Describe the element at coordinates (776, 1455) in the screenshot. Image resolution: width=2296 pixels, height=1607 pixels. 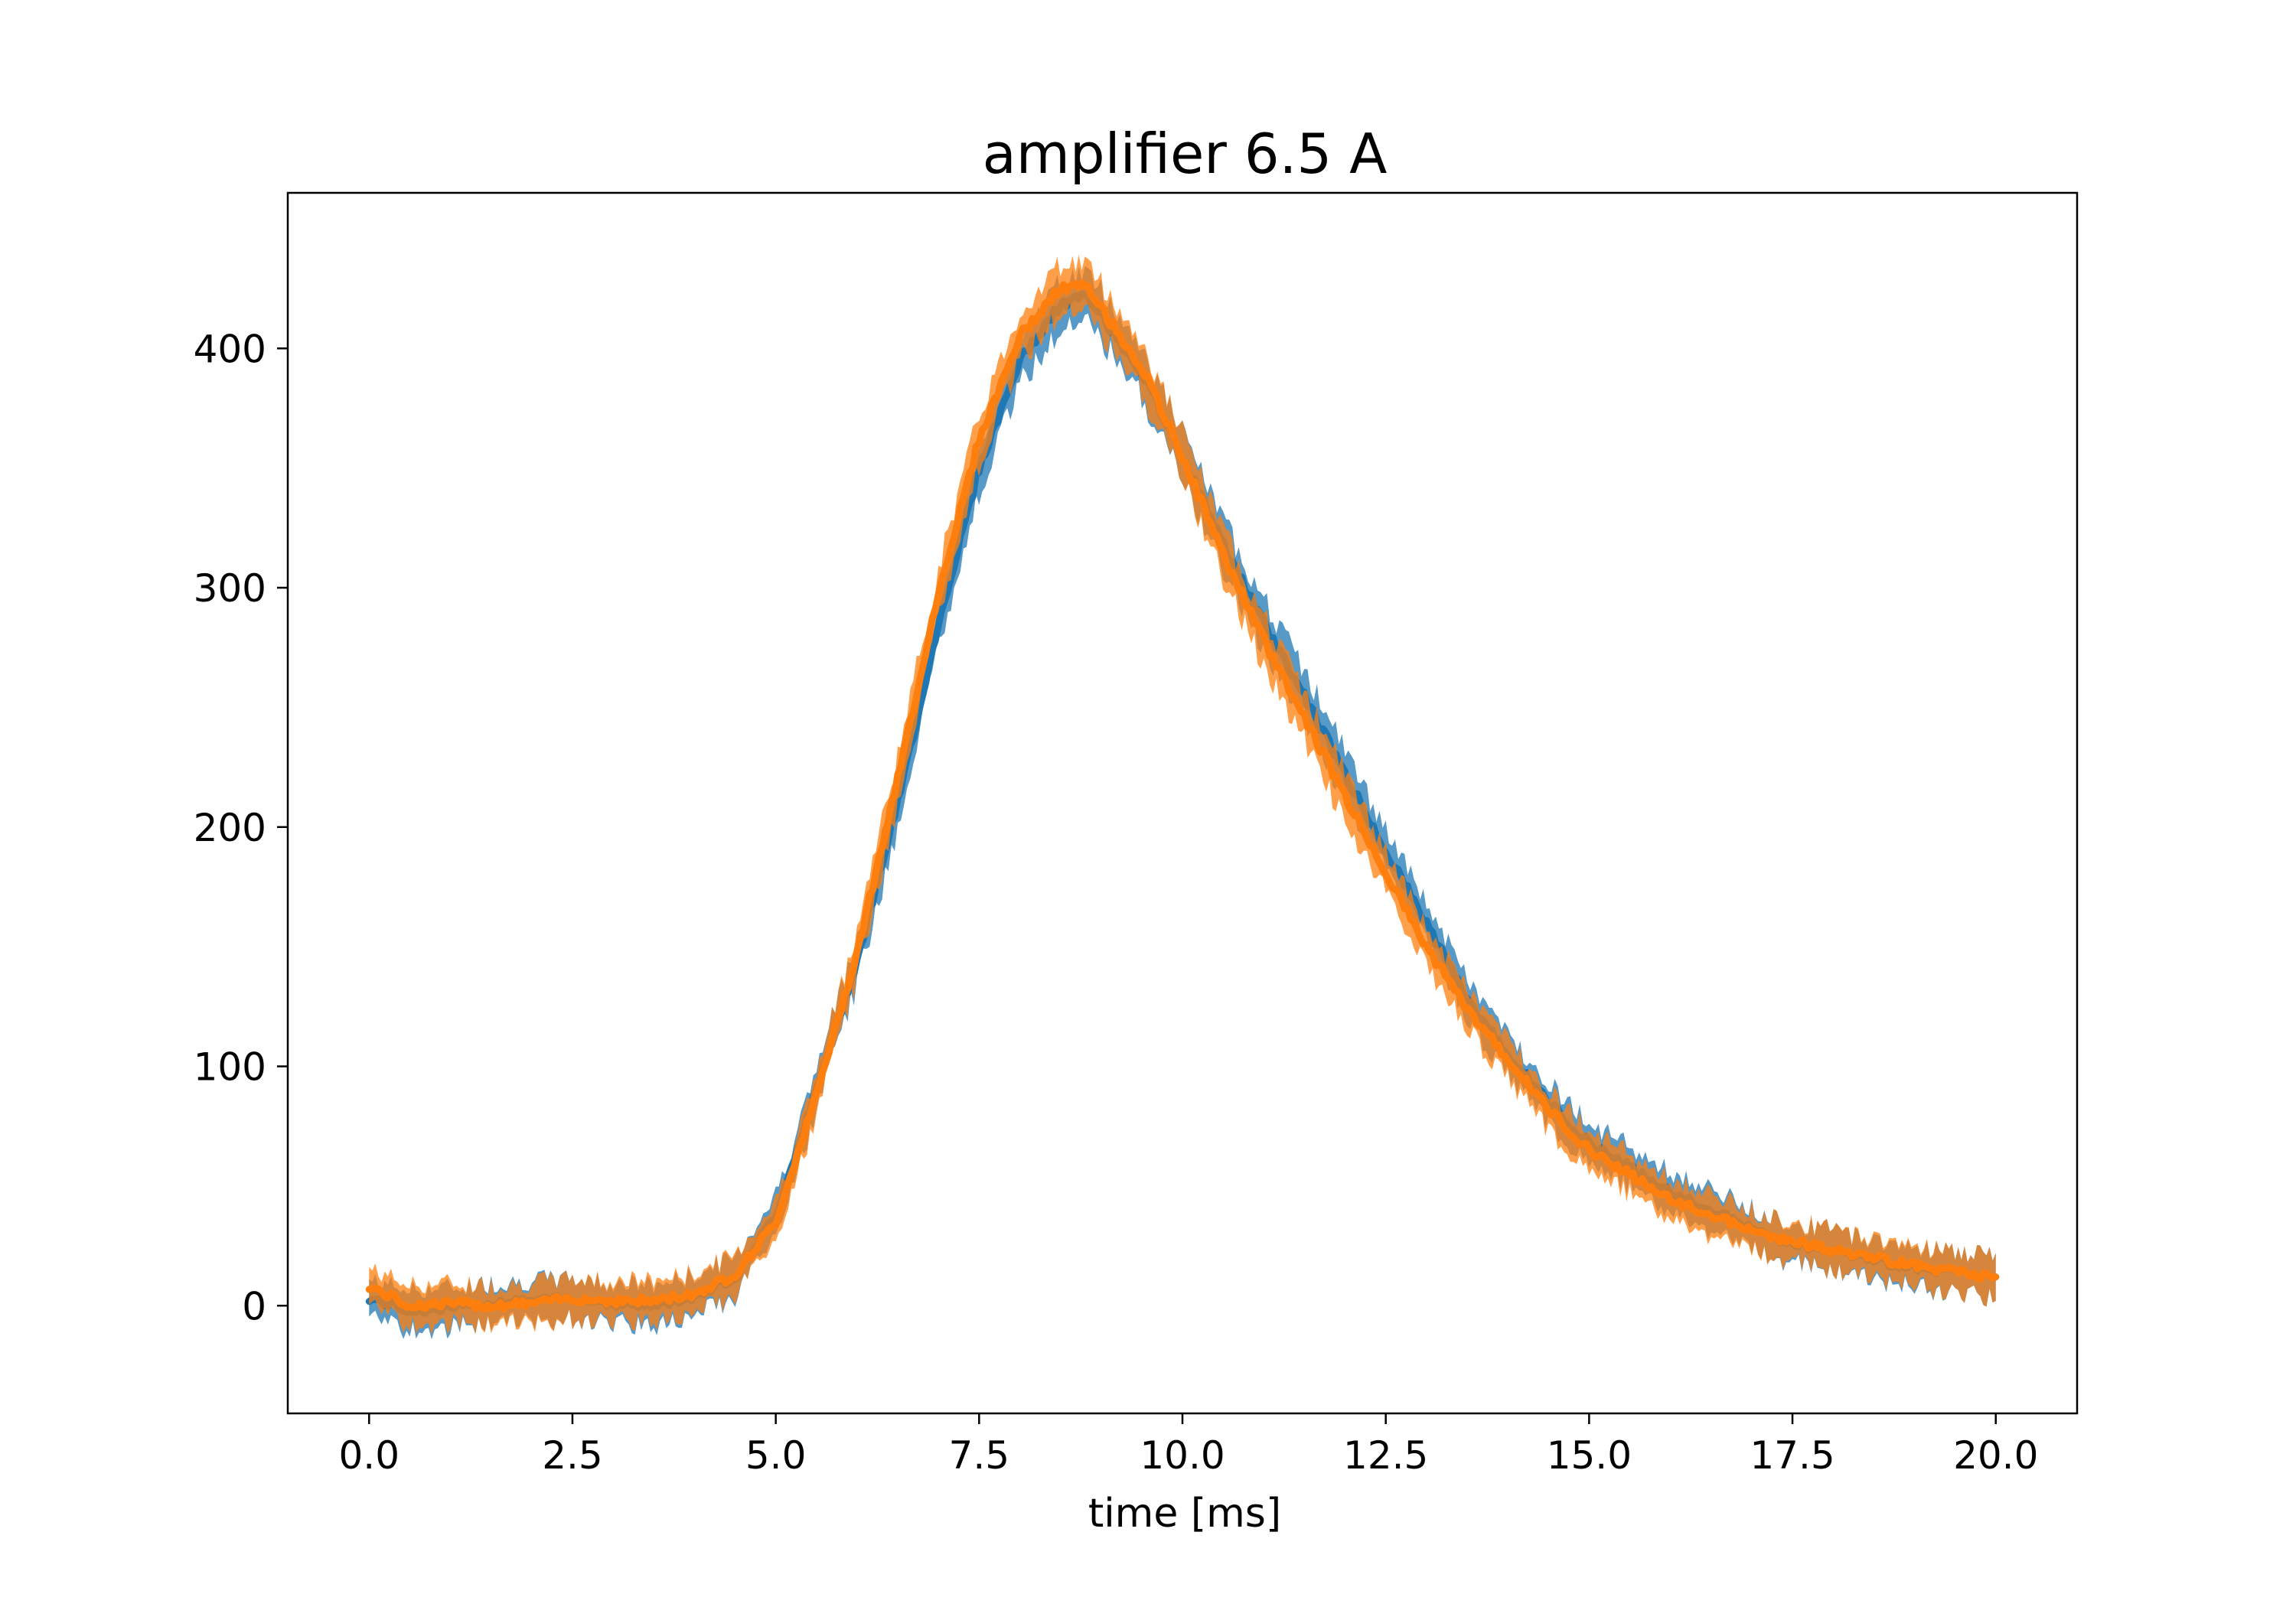
I see `x-tick-label: 5.0` at that location.